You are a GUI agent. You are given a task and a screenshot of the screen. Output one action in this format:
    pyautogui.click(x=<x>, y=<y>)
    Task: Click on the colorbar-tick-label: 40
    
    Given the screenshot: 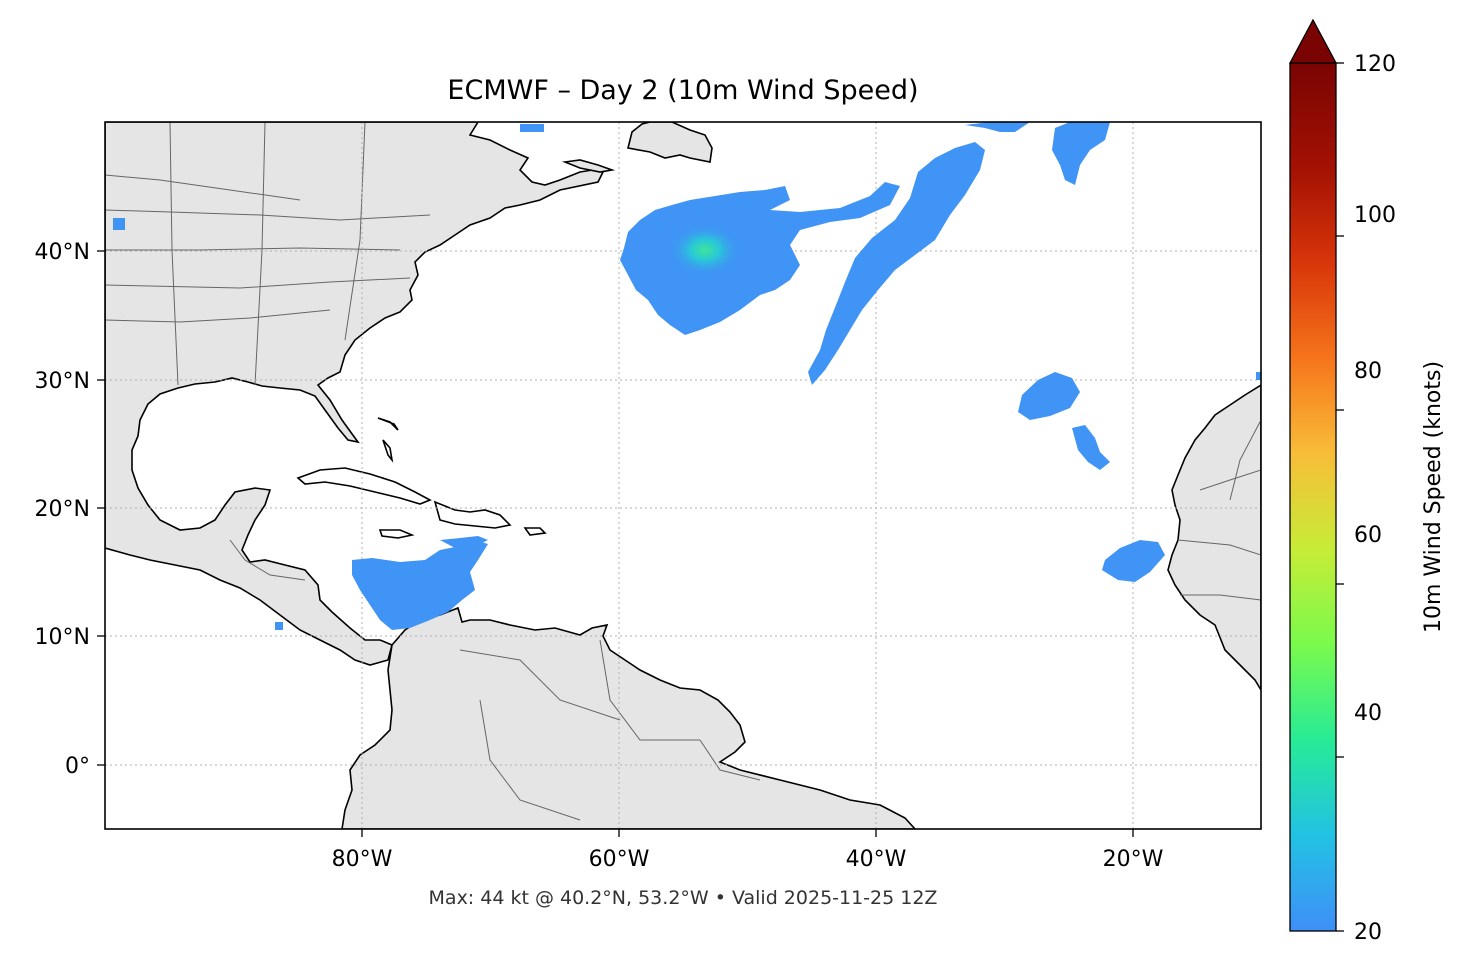 What is the action you would take?
    pyautogui.click(x=1368, y=713)
    